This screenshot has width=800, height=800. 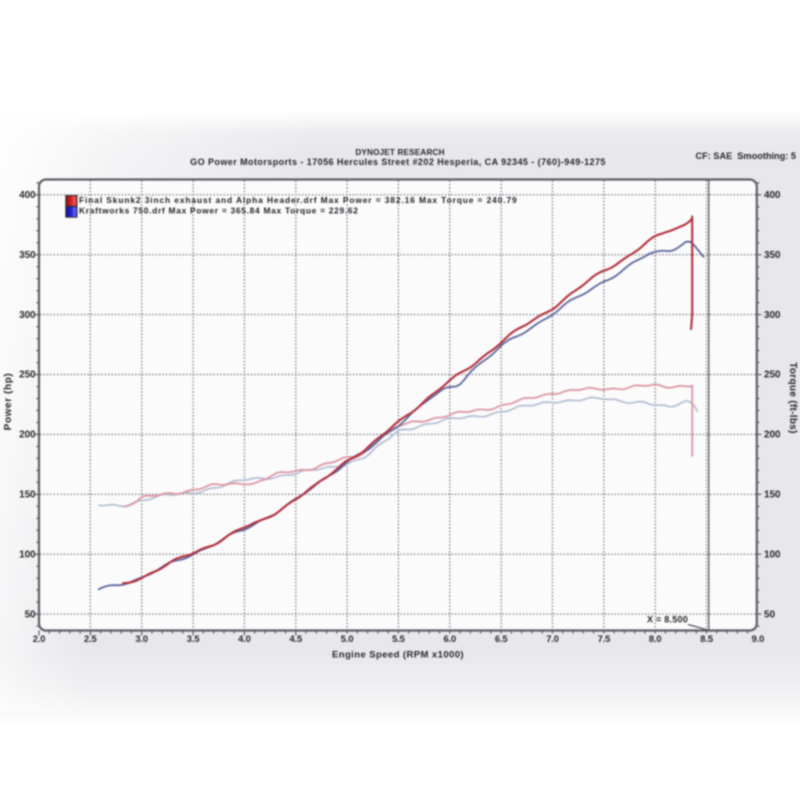 What do you see at coordinates (399, 152) in the screenshot?
I see `svg-text: DYNOJET RESEARCH` at bounding box center [399, 152].